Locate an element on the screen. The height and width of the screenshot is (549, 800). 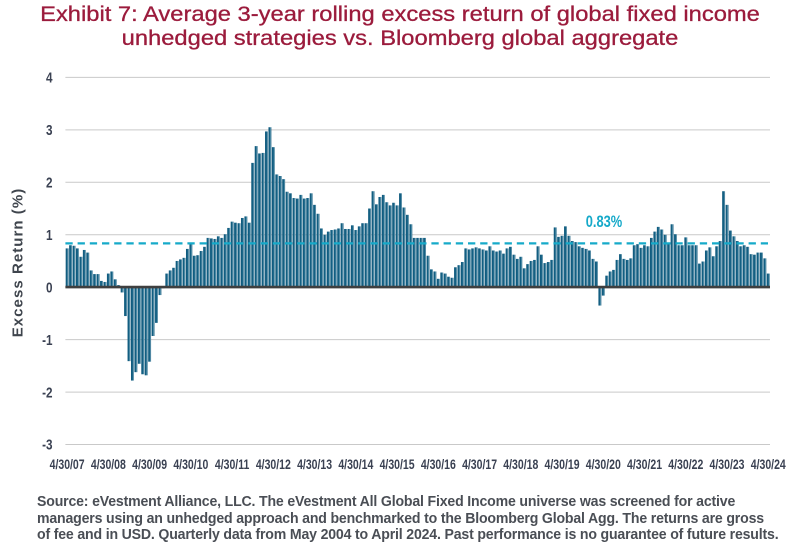
svg-text: -3 is located at coordinates (47, 444).